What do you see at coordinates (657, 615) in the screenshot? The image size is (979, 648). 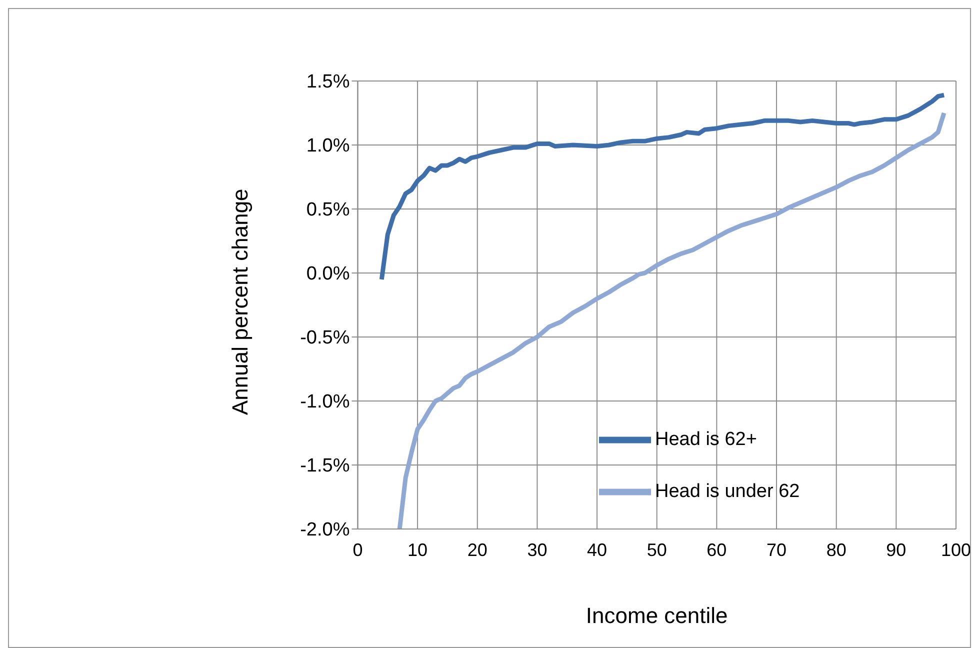 I see `x-axis-title: Income centile` at bounding box center [657, 615].